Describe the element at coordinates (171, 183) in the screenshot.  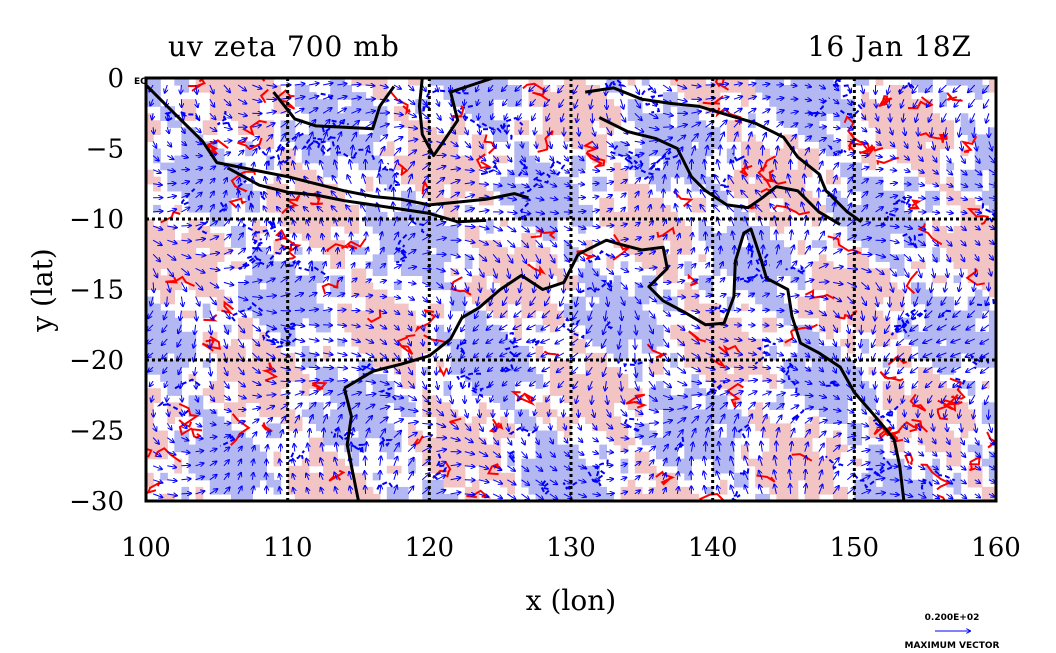
I see `wind-vector` at that location.